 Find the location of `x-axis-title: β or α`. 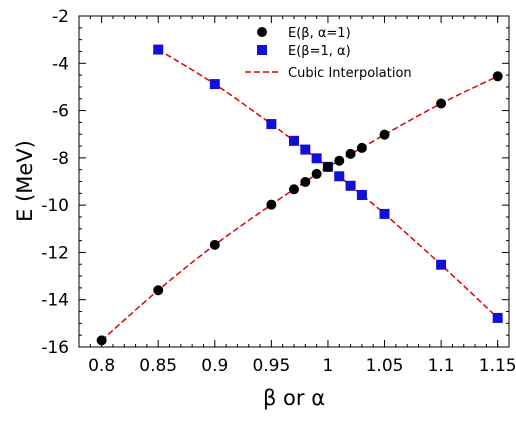

x-axis-title: β or α is located at coordinates (294, 398).